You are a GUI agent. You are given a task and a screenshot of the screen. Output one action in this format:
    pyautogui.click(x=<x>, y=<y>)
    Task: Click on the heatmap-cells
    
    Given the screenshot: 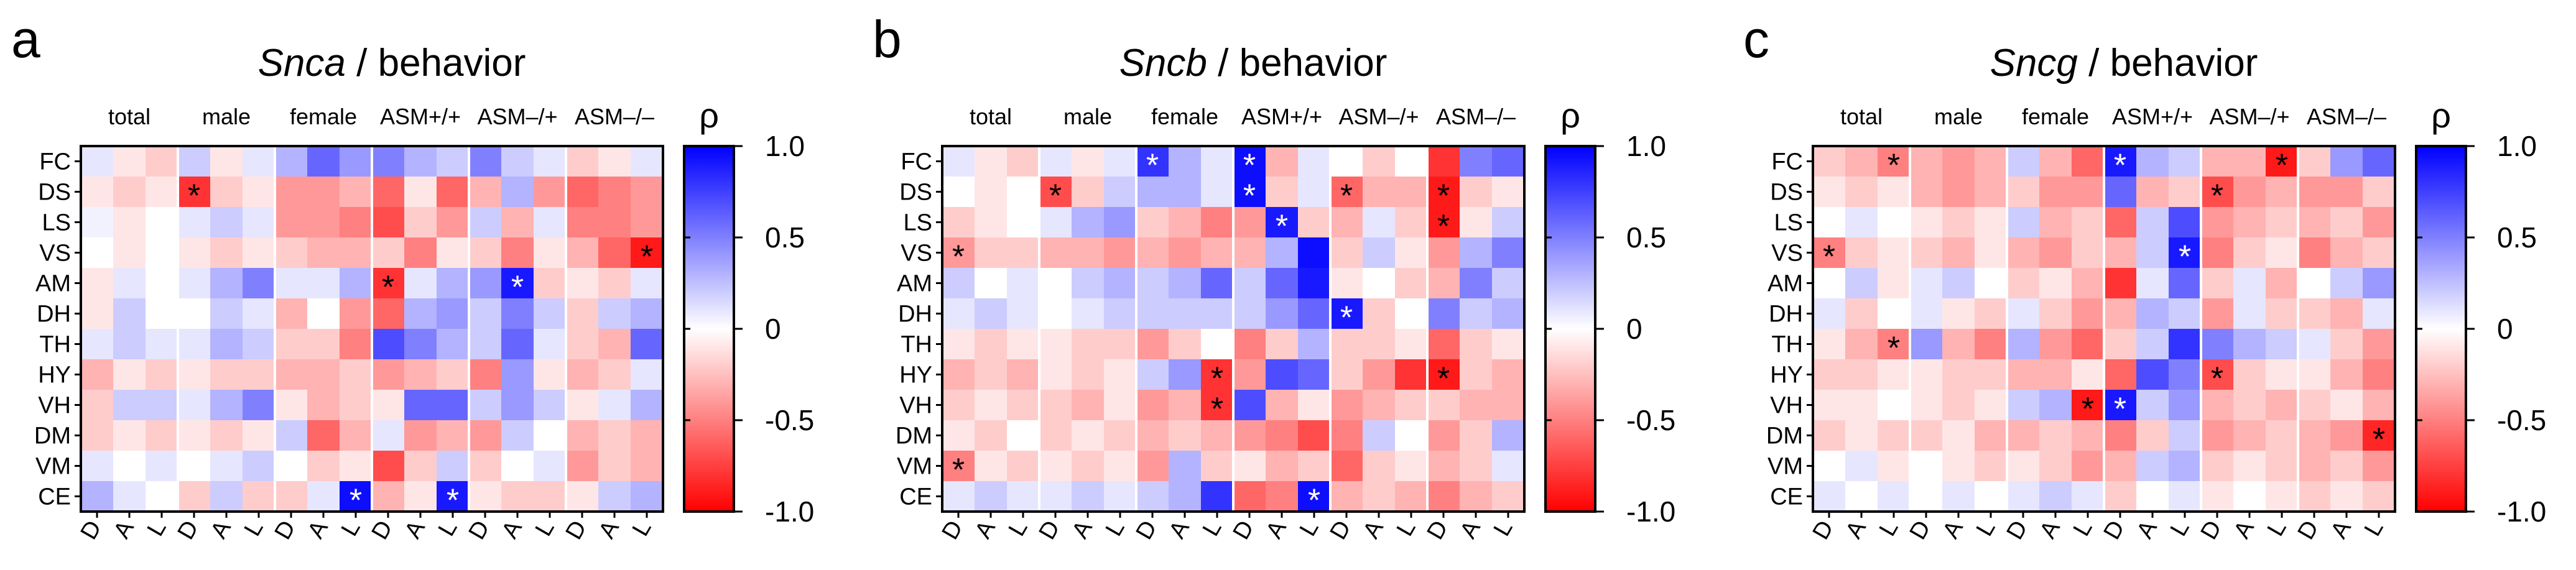 What is the action you would take?
    pyautogui.click(x=2105, y=329)
    